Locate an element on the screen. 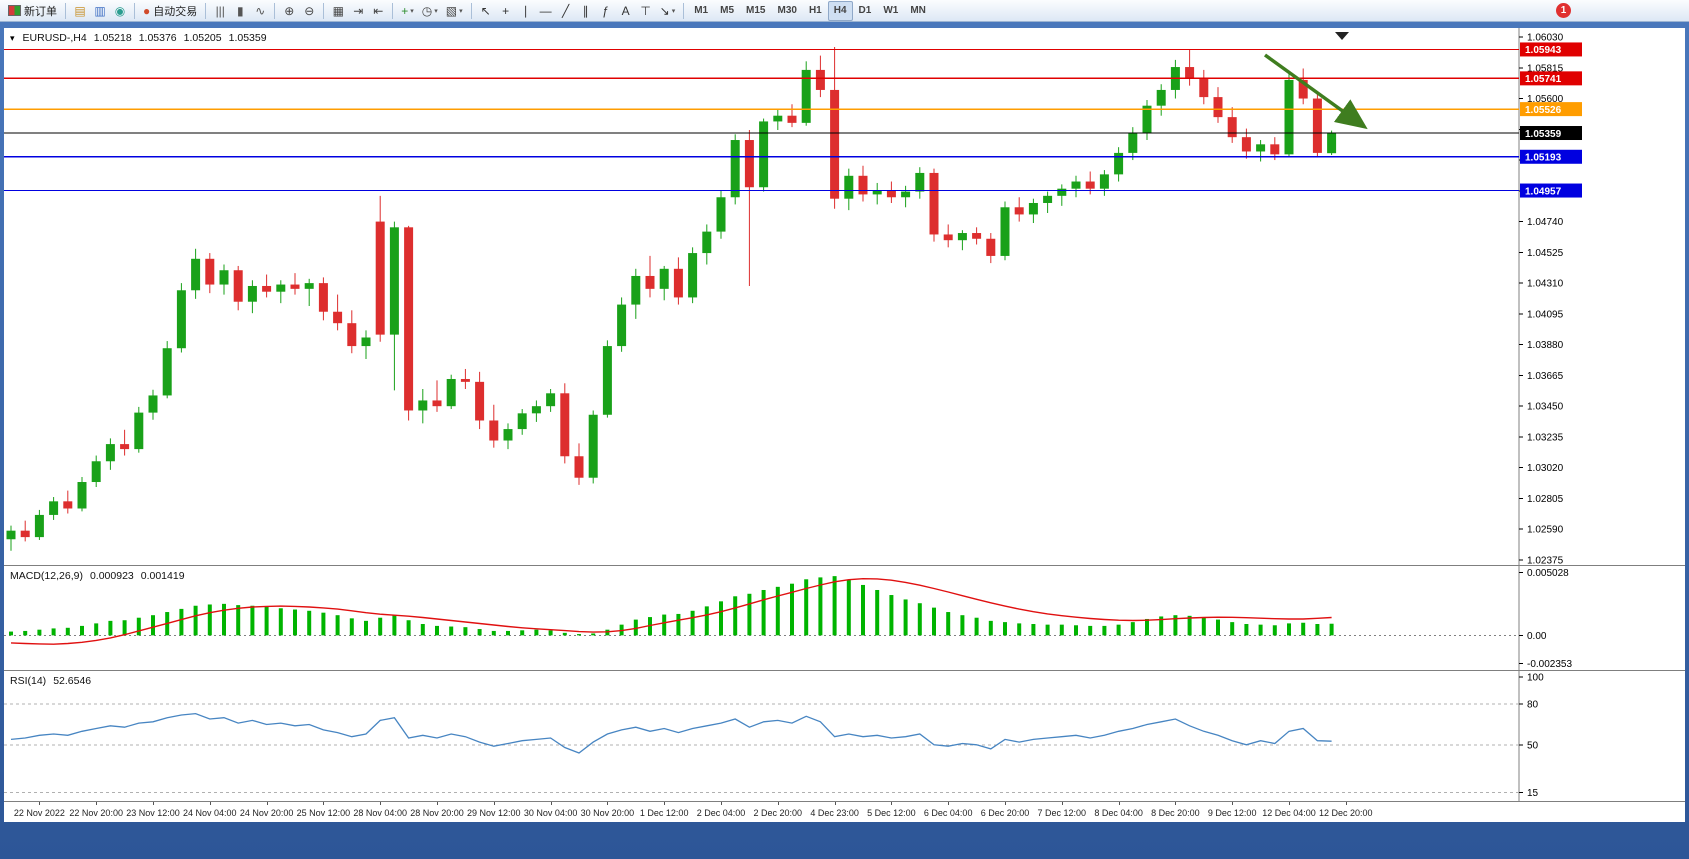 The width and height of the screenshot is (1689, 859). periods-button: ◷ ▾ is located at coordinates (430, 11).